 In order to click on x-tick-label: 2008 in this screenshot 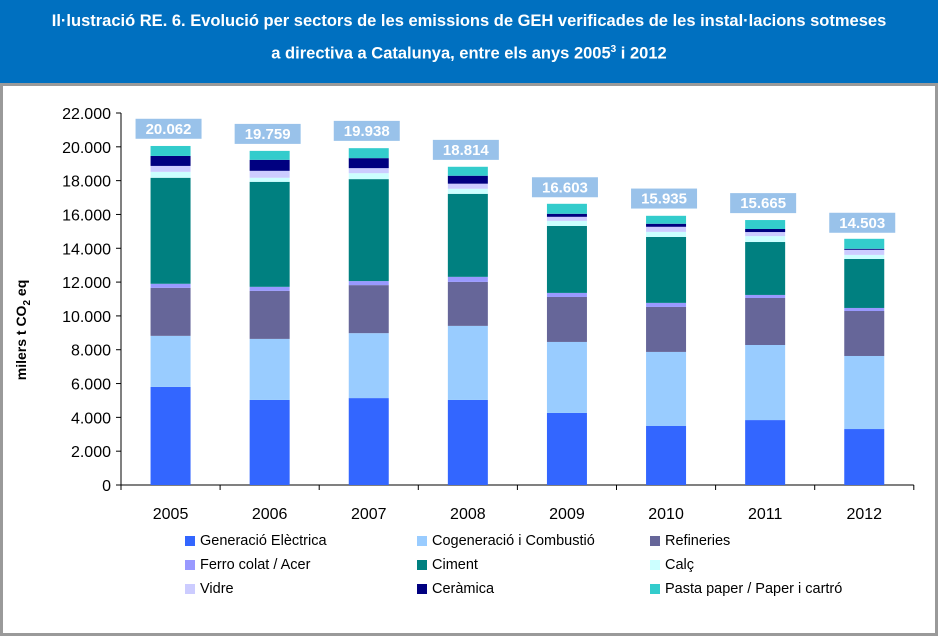, I will do `click(468, 514)`.